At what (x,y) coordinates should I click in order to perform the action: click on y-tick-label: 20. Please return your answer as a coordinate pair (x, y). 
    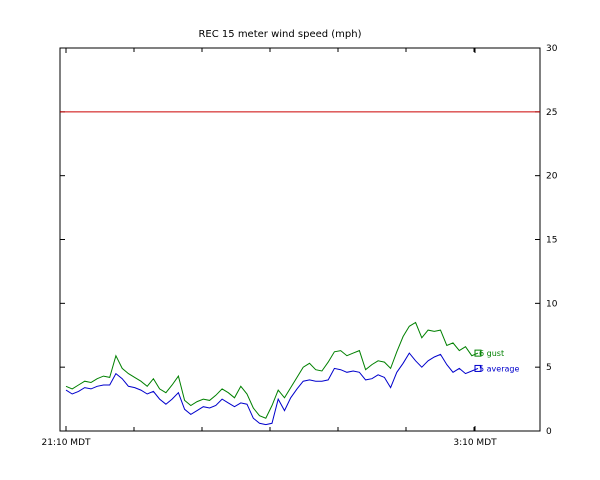
    Looking at the image, I should click on (552, 177).